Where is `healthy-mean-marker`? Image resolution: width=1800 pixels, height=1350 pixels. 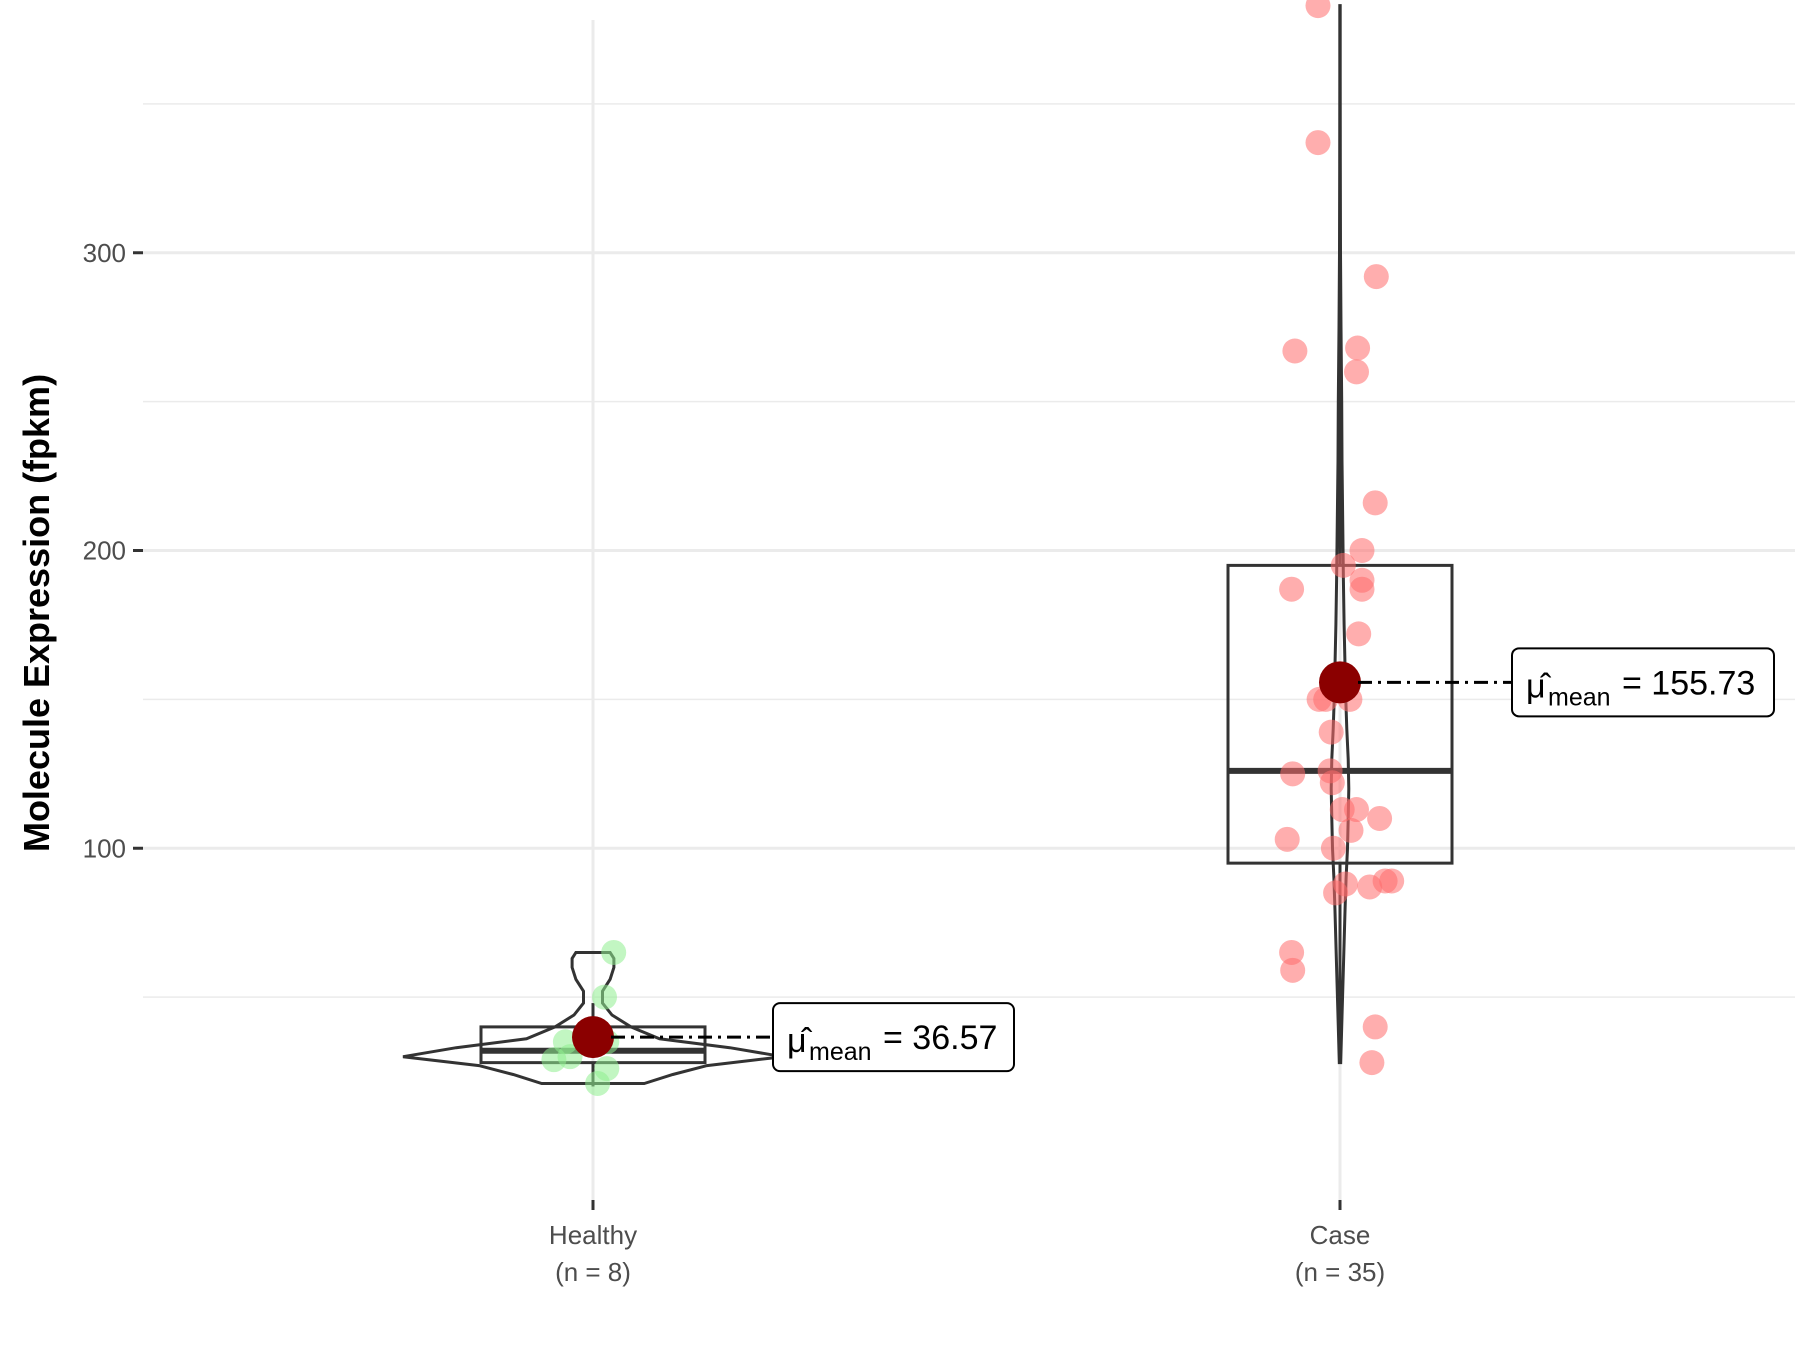
healthy-mean-marker is located at coordinates (593, 1037).